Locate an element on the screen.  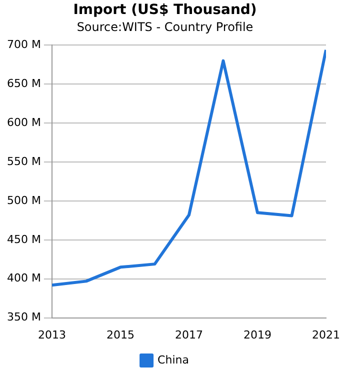
y-tick-label: 350 M is located at coordinates (24, 317).